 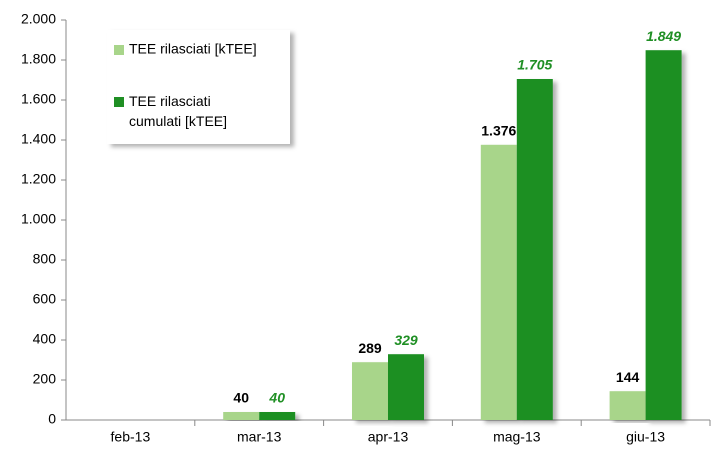 What do you see at coordinates (45, 379) in the screenshot?
I see `y-tick-label: 200` at bounding box center [45, 379].